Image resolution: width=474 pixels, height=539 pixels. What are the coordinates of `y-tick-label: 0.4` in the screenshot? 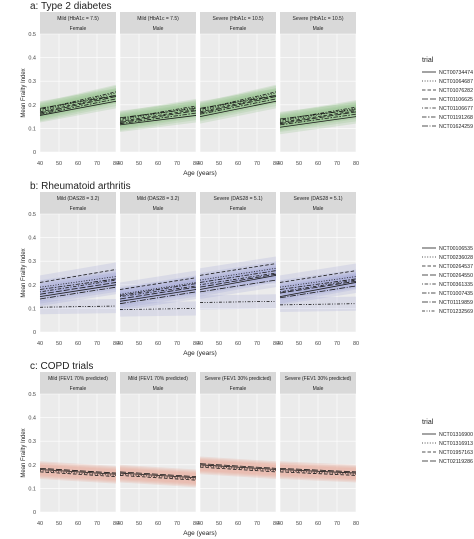 It's located at (32, 59).